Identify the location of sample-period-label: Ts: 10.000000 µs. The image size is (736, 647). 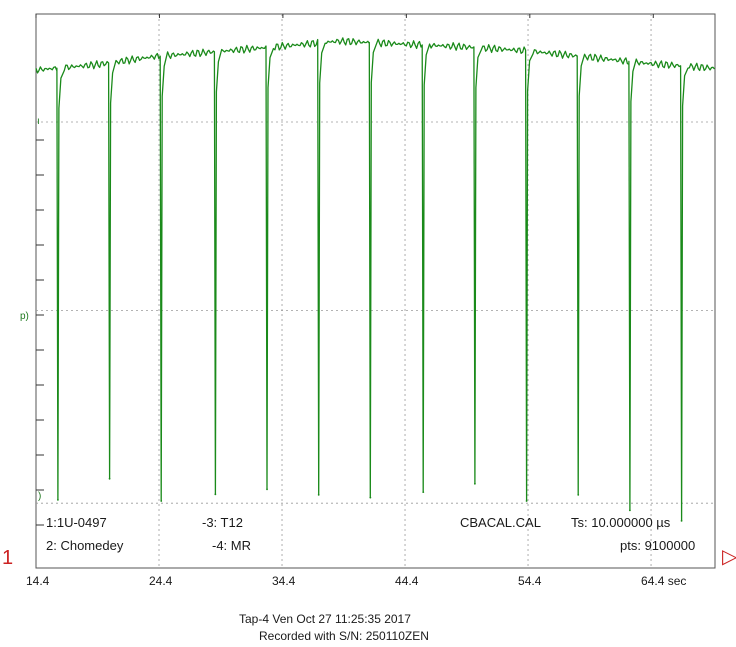
(621, 522).